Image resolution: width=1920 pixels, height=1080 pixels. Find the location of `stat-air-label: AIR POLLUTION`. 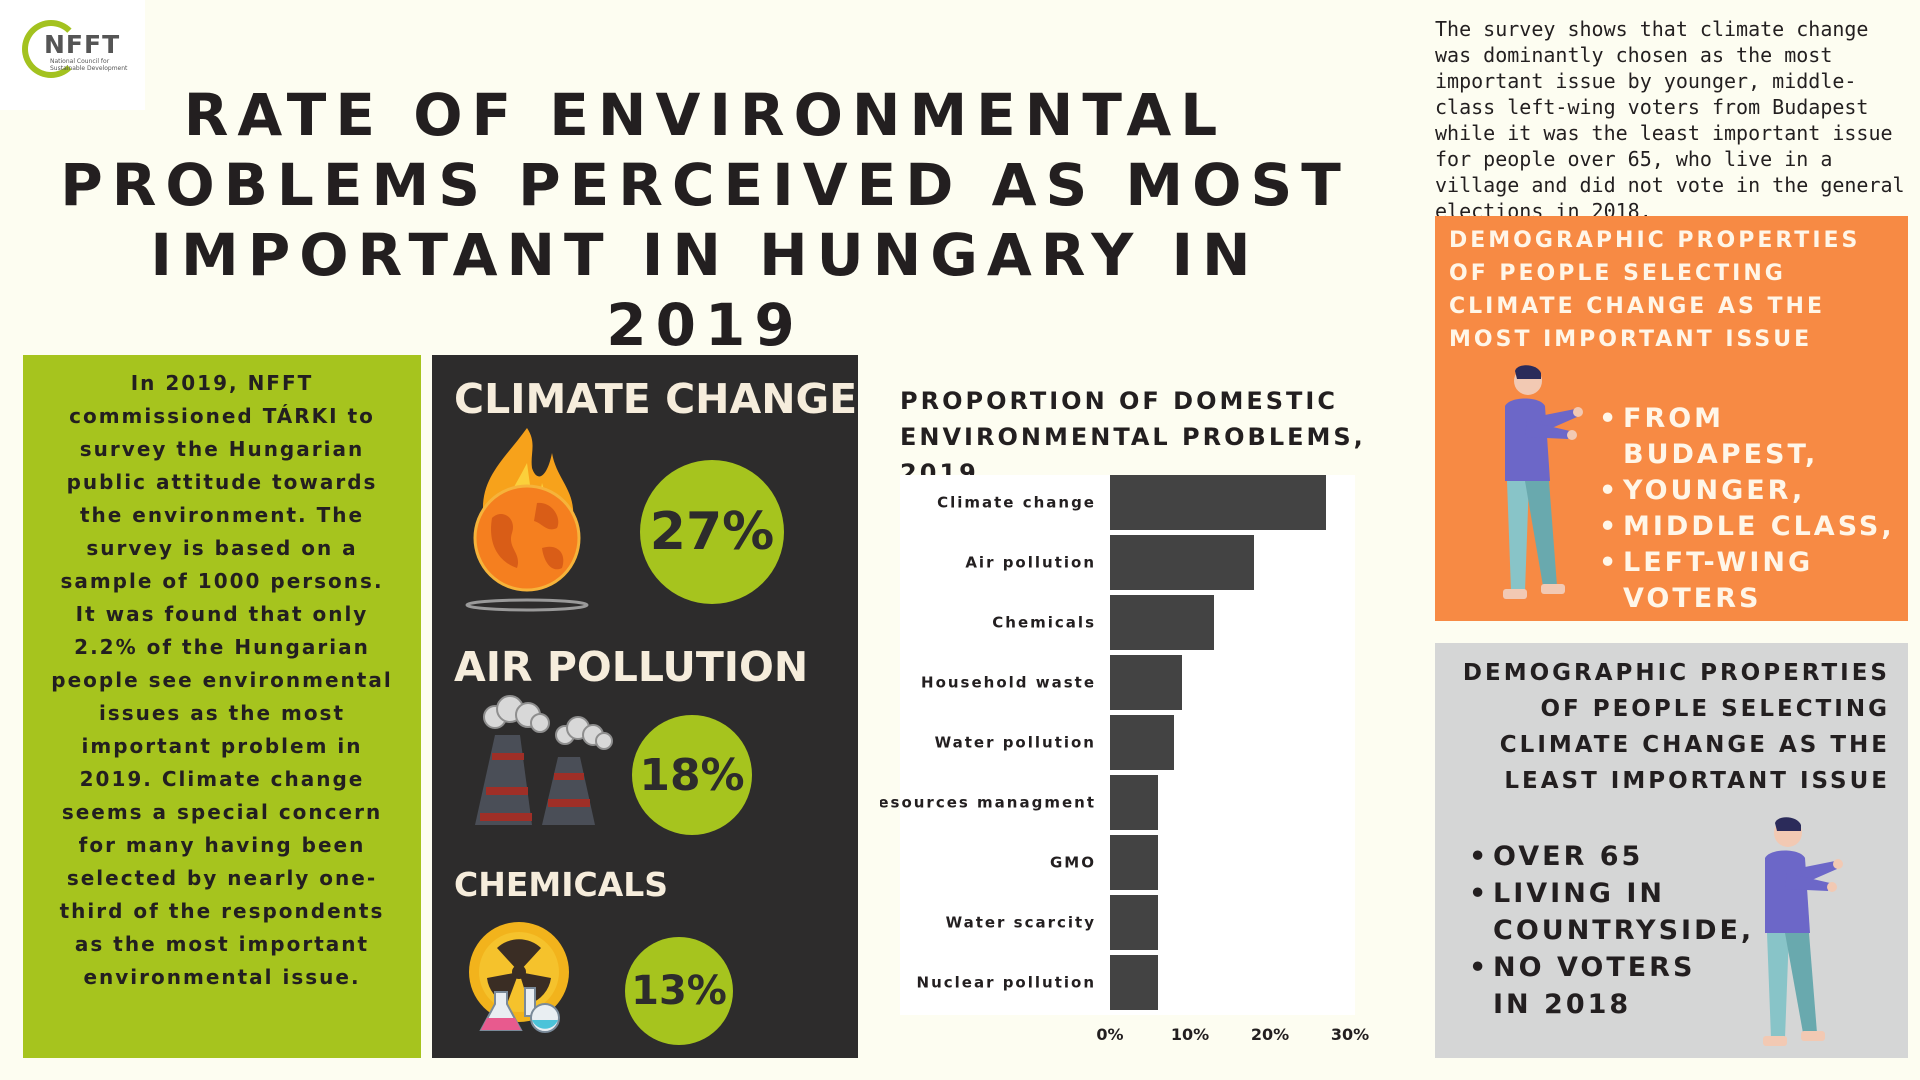

stat-air-label: AIR POLLUTION is located at coordinates (631, 667).